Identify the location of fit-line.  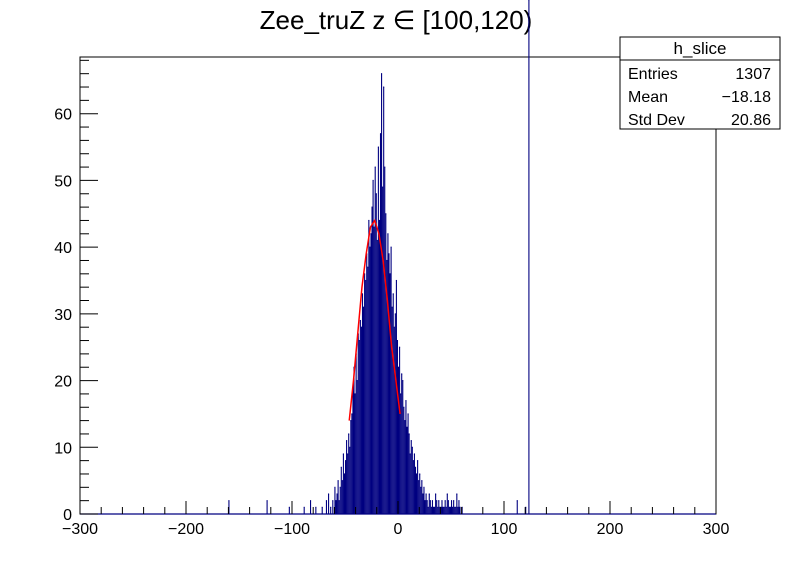
(374, 319).